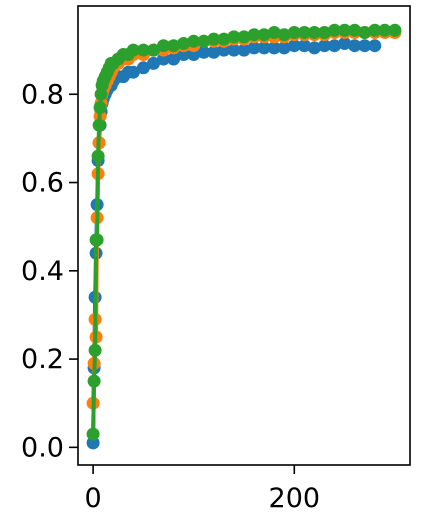  What do you see at coordinates (92, 498) in the screenshot?
I see `x-tick-label: 0` at bounding box center [92, 498].